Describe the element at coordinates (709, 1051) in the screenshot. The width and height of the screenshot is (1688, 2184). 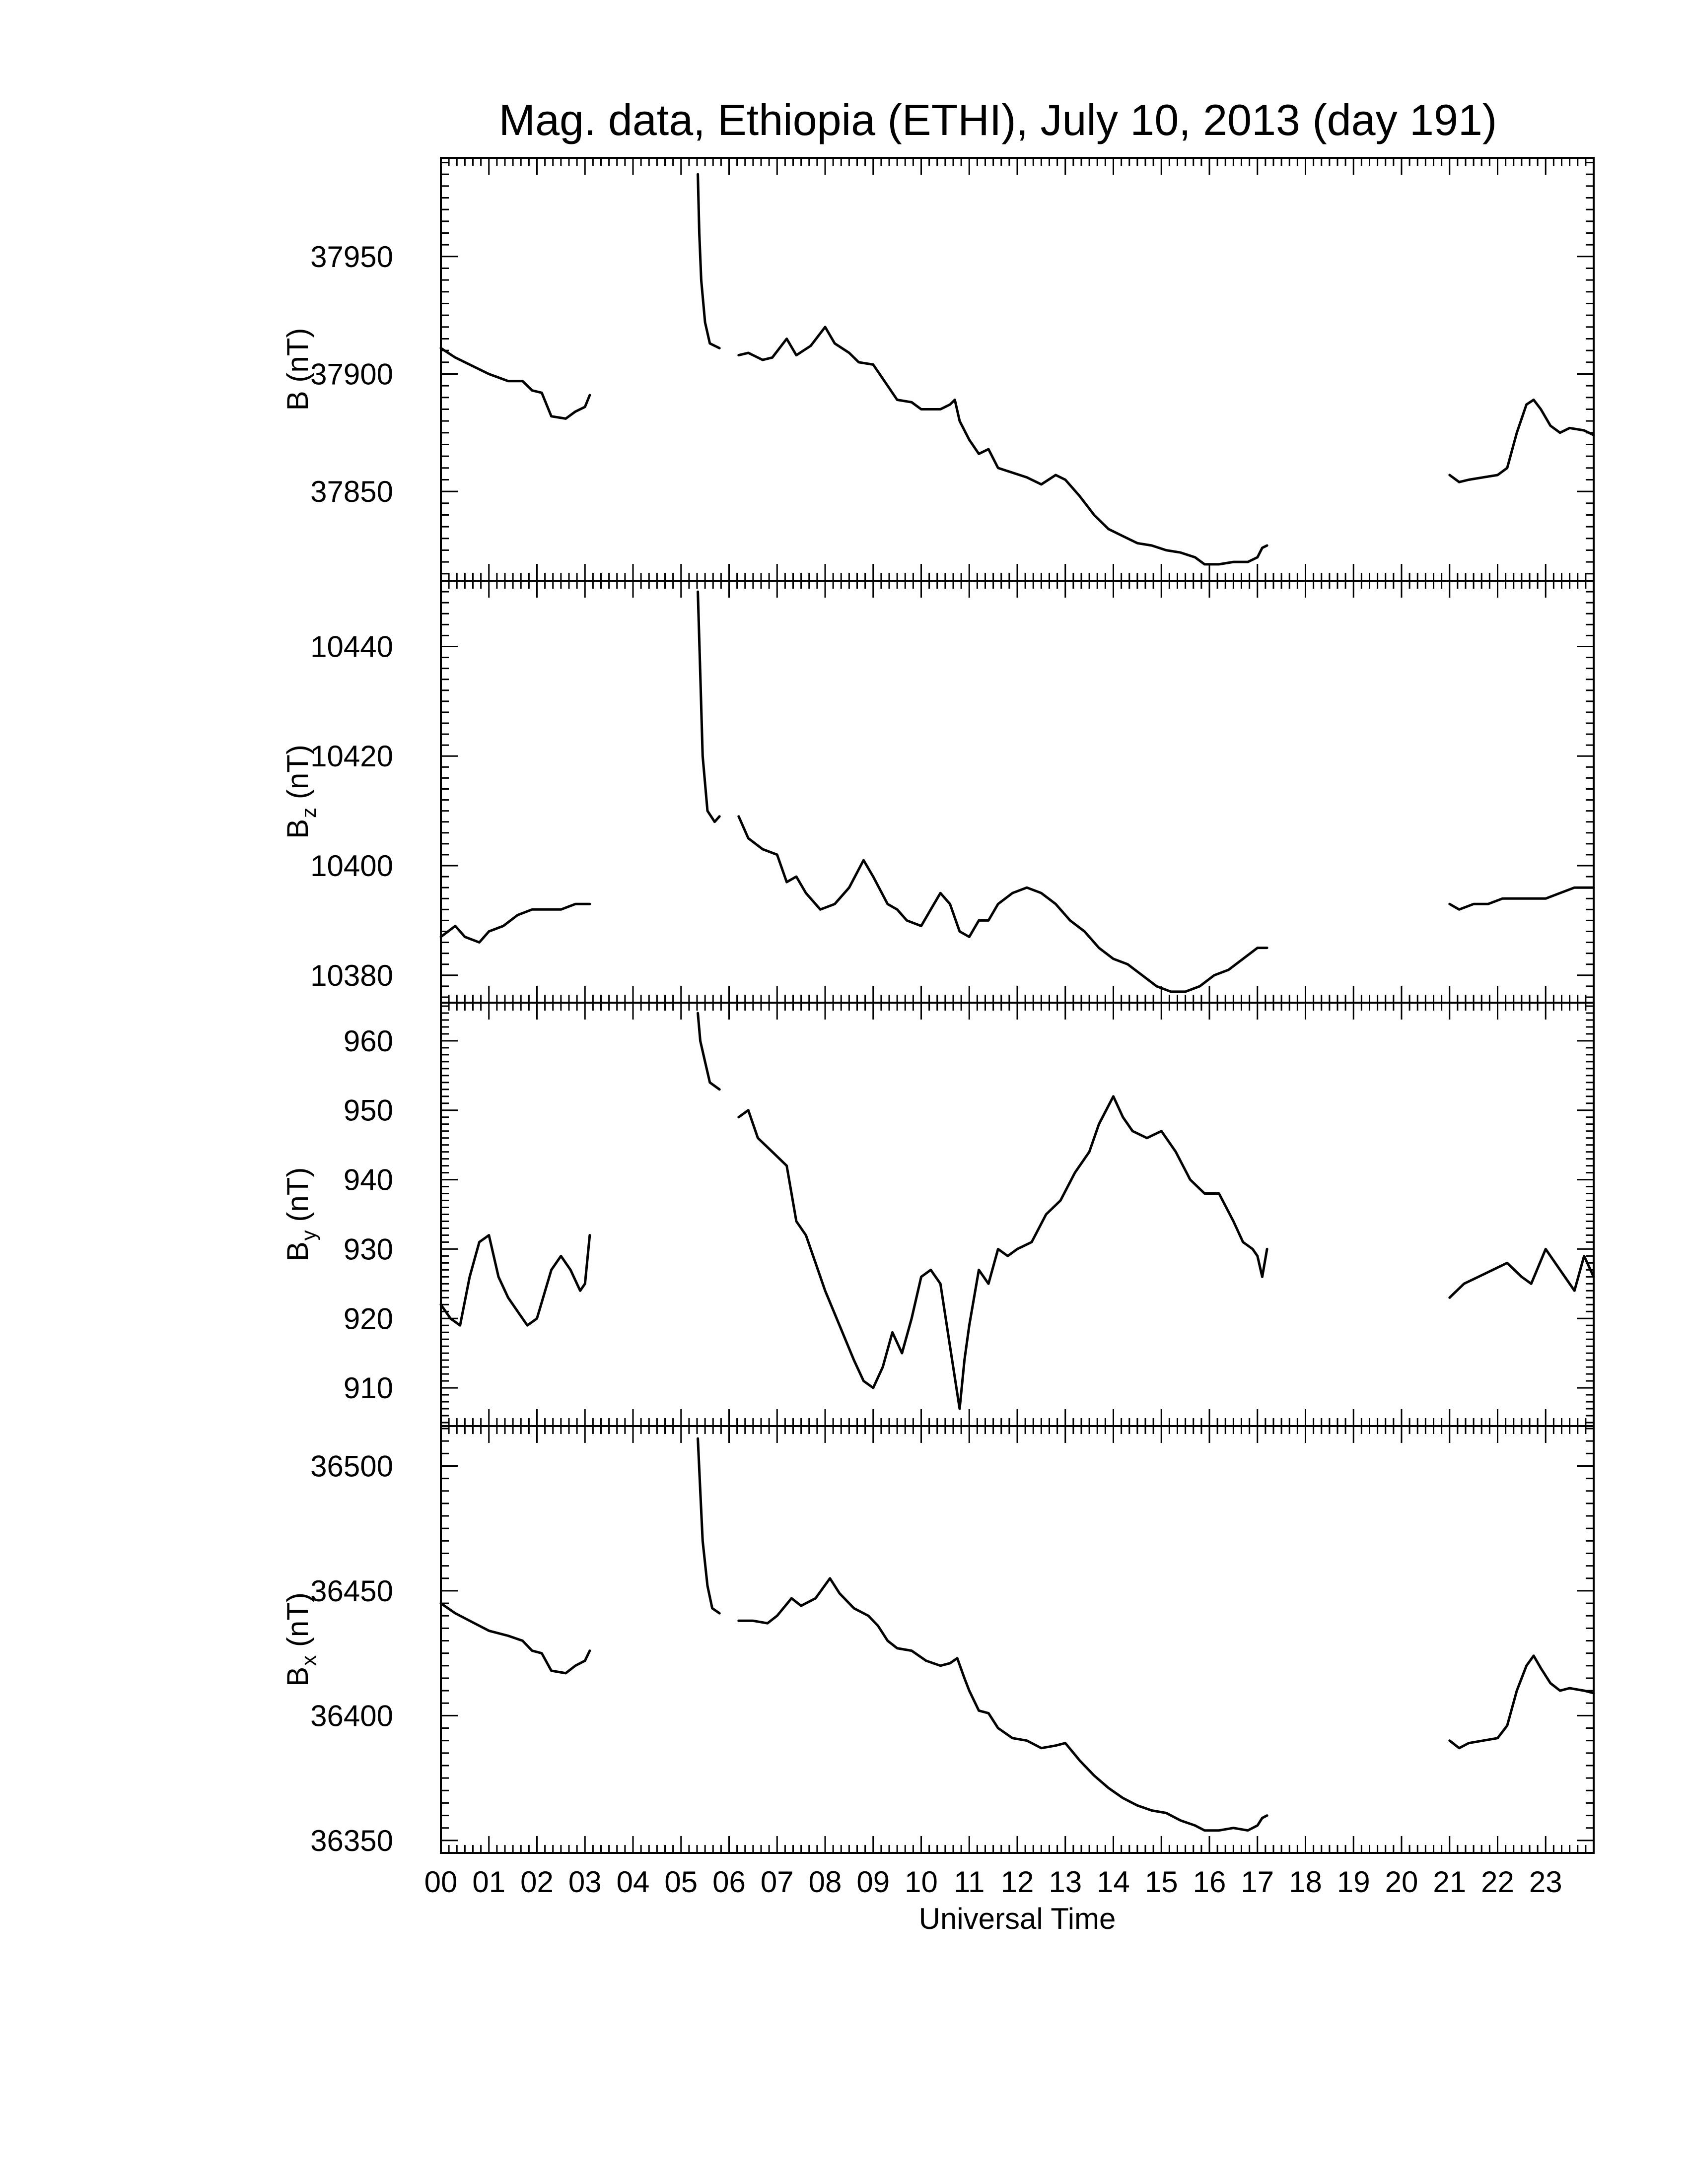
I see `series-line-by-seg1` at that location.